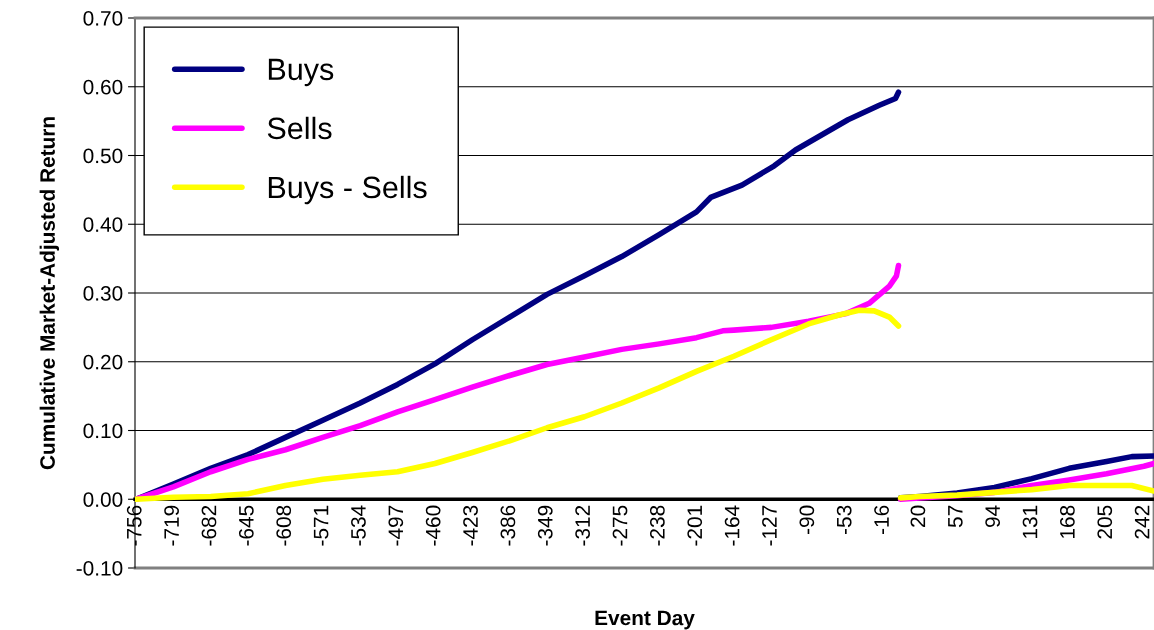 Image resolution: width=1154 pixels, height=630 pixels. Describe the element at coordinates (358, 525) in the screenshot. I see `x-tick-label: -534` at that location.